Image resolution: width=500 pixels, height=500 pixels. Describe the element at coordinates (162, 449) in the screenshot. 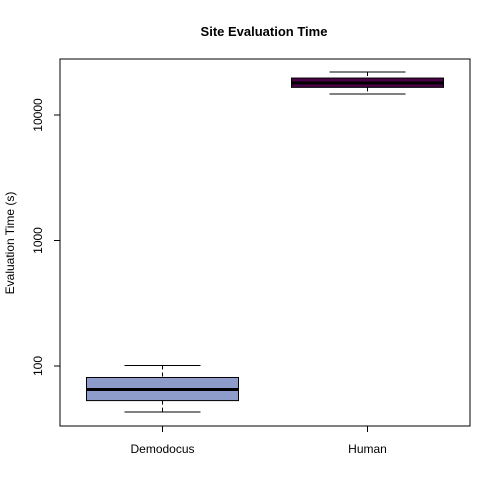

I see `x-tick-label: Demodocus` at that location.